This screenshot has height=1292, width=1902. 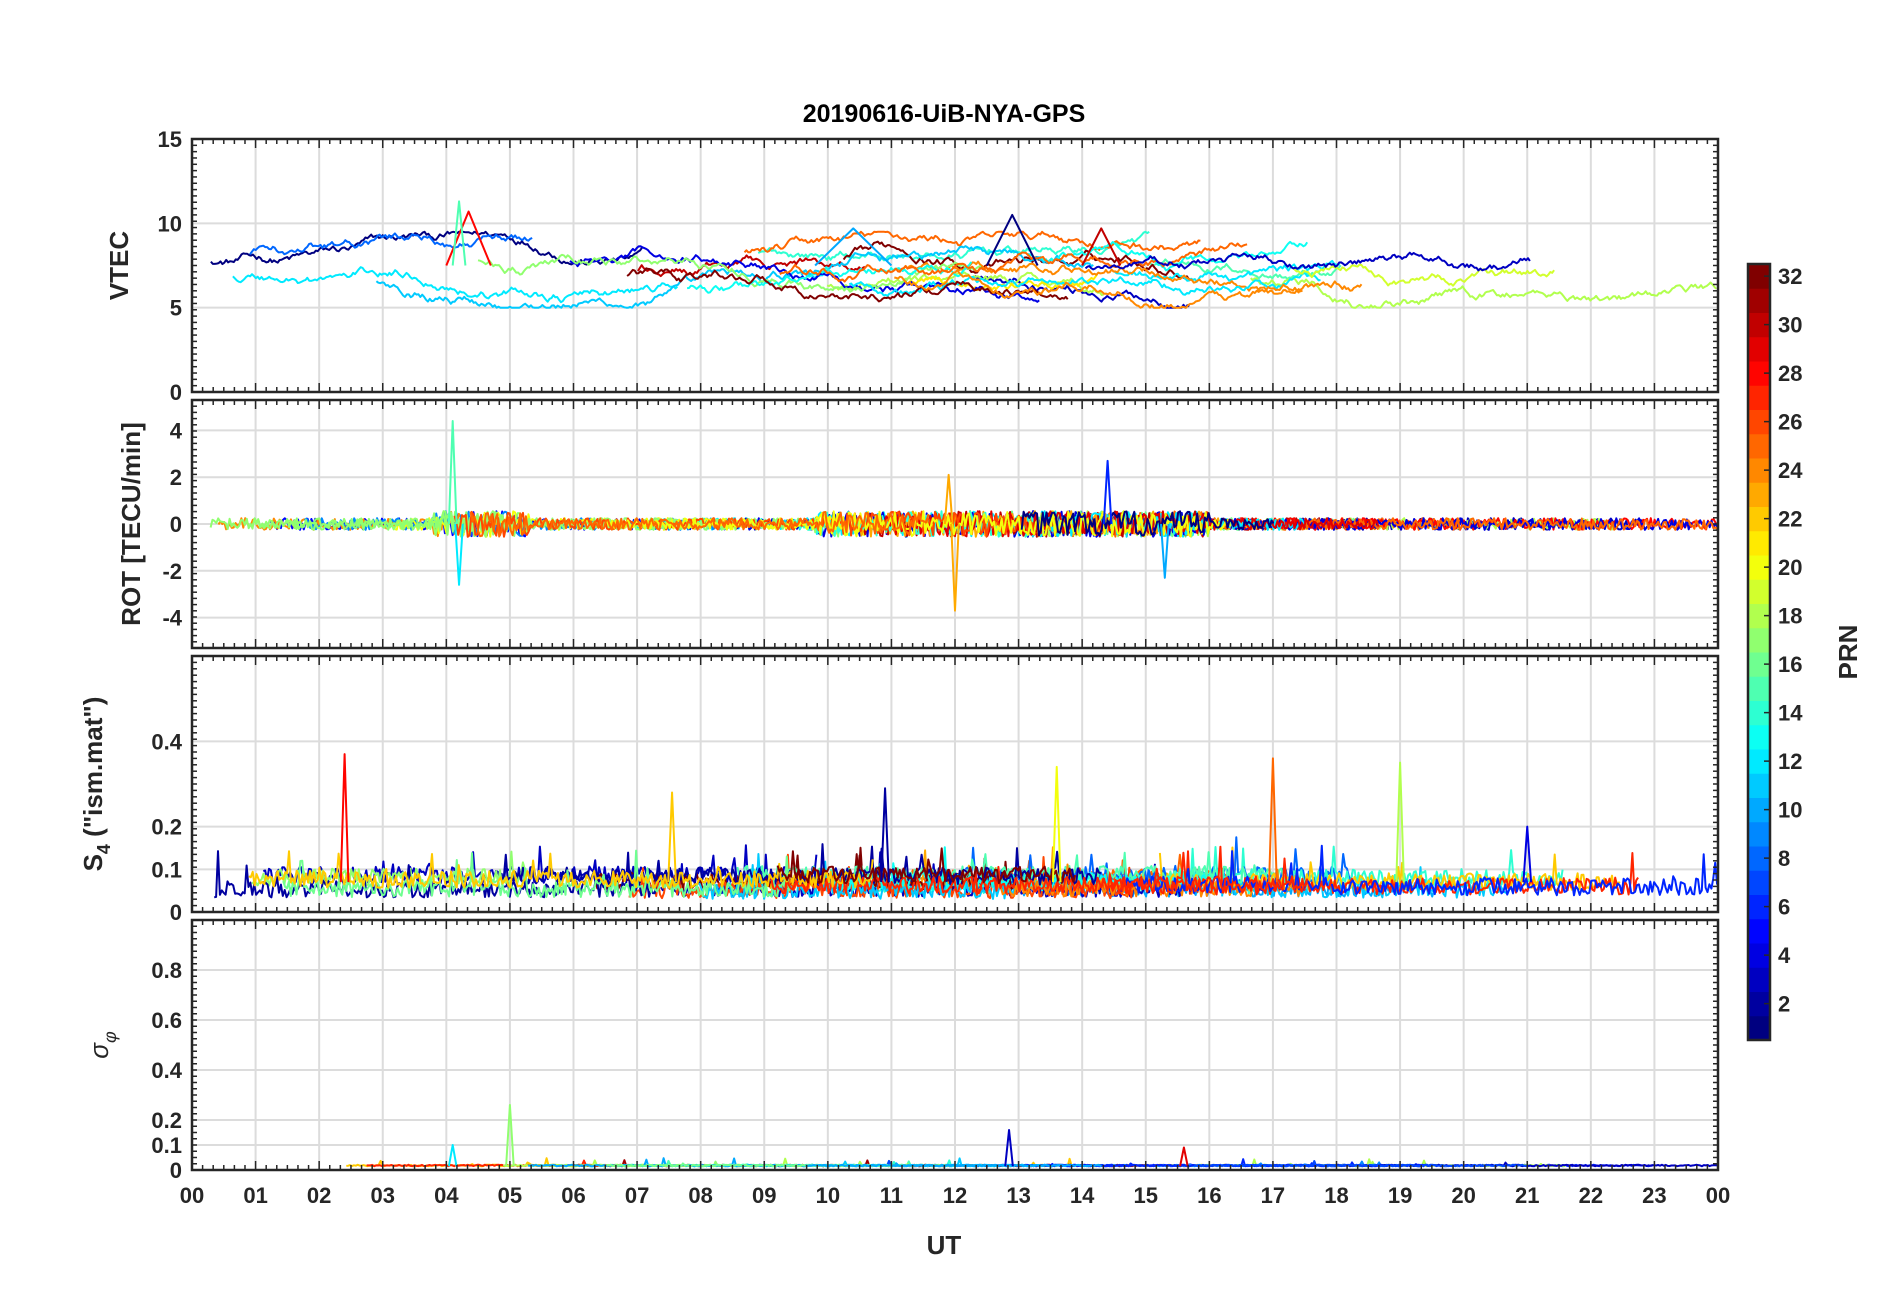 I want to click on colorbar-tick-label: 12, so click(x=1790, y=761).